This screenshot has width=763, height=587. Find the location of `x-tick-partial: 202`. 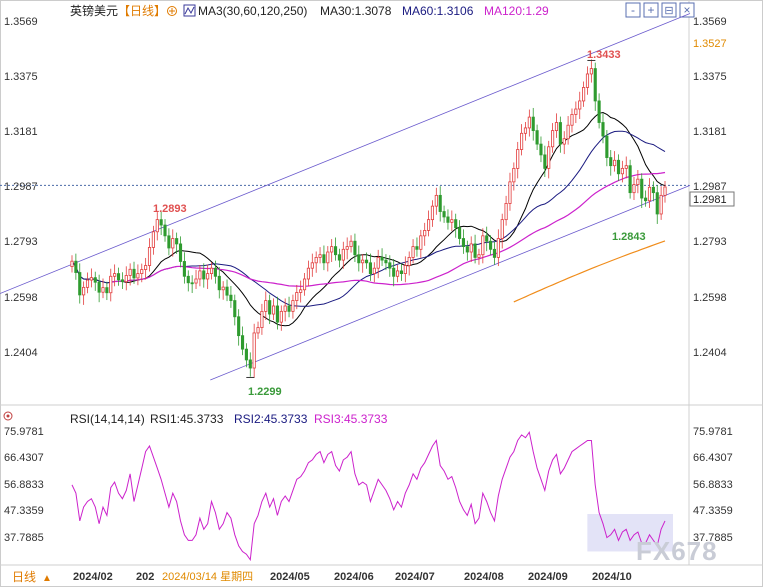

x-tick-partial: 202 is located at coordinates (145, 577).